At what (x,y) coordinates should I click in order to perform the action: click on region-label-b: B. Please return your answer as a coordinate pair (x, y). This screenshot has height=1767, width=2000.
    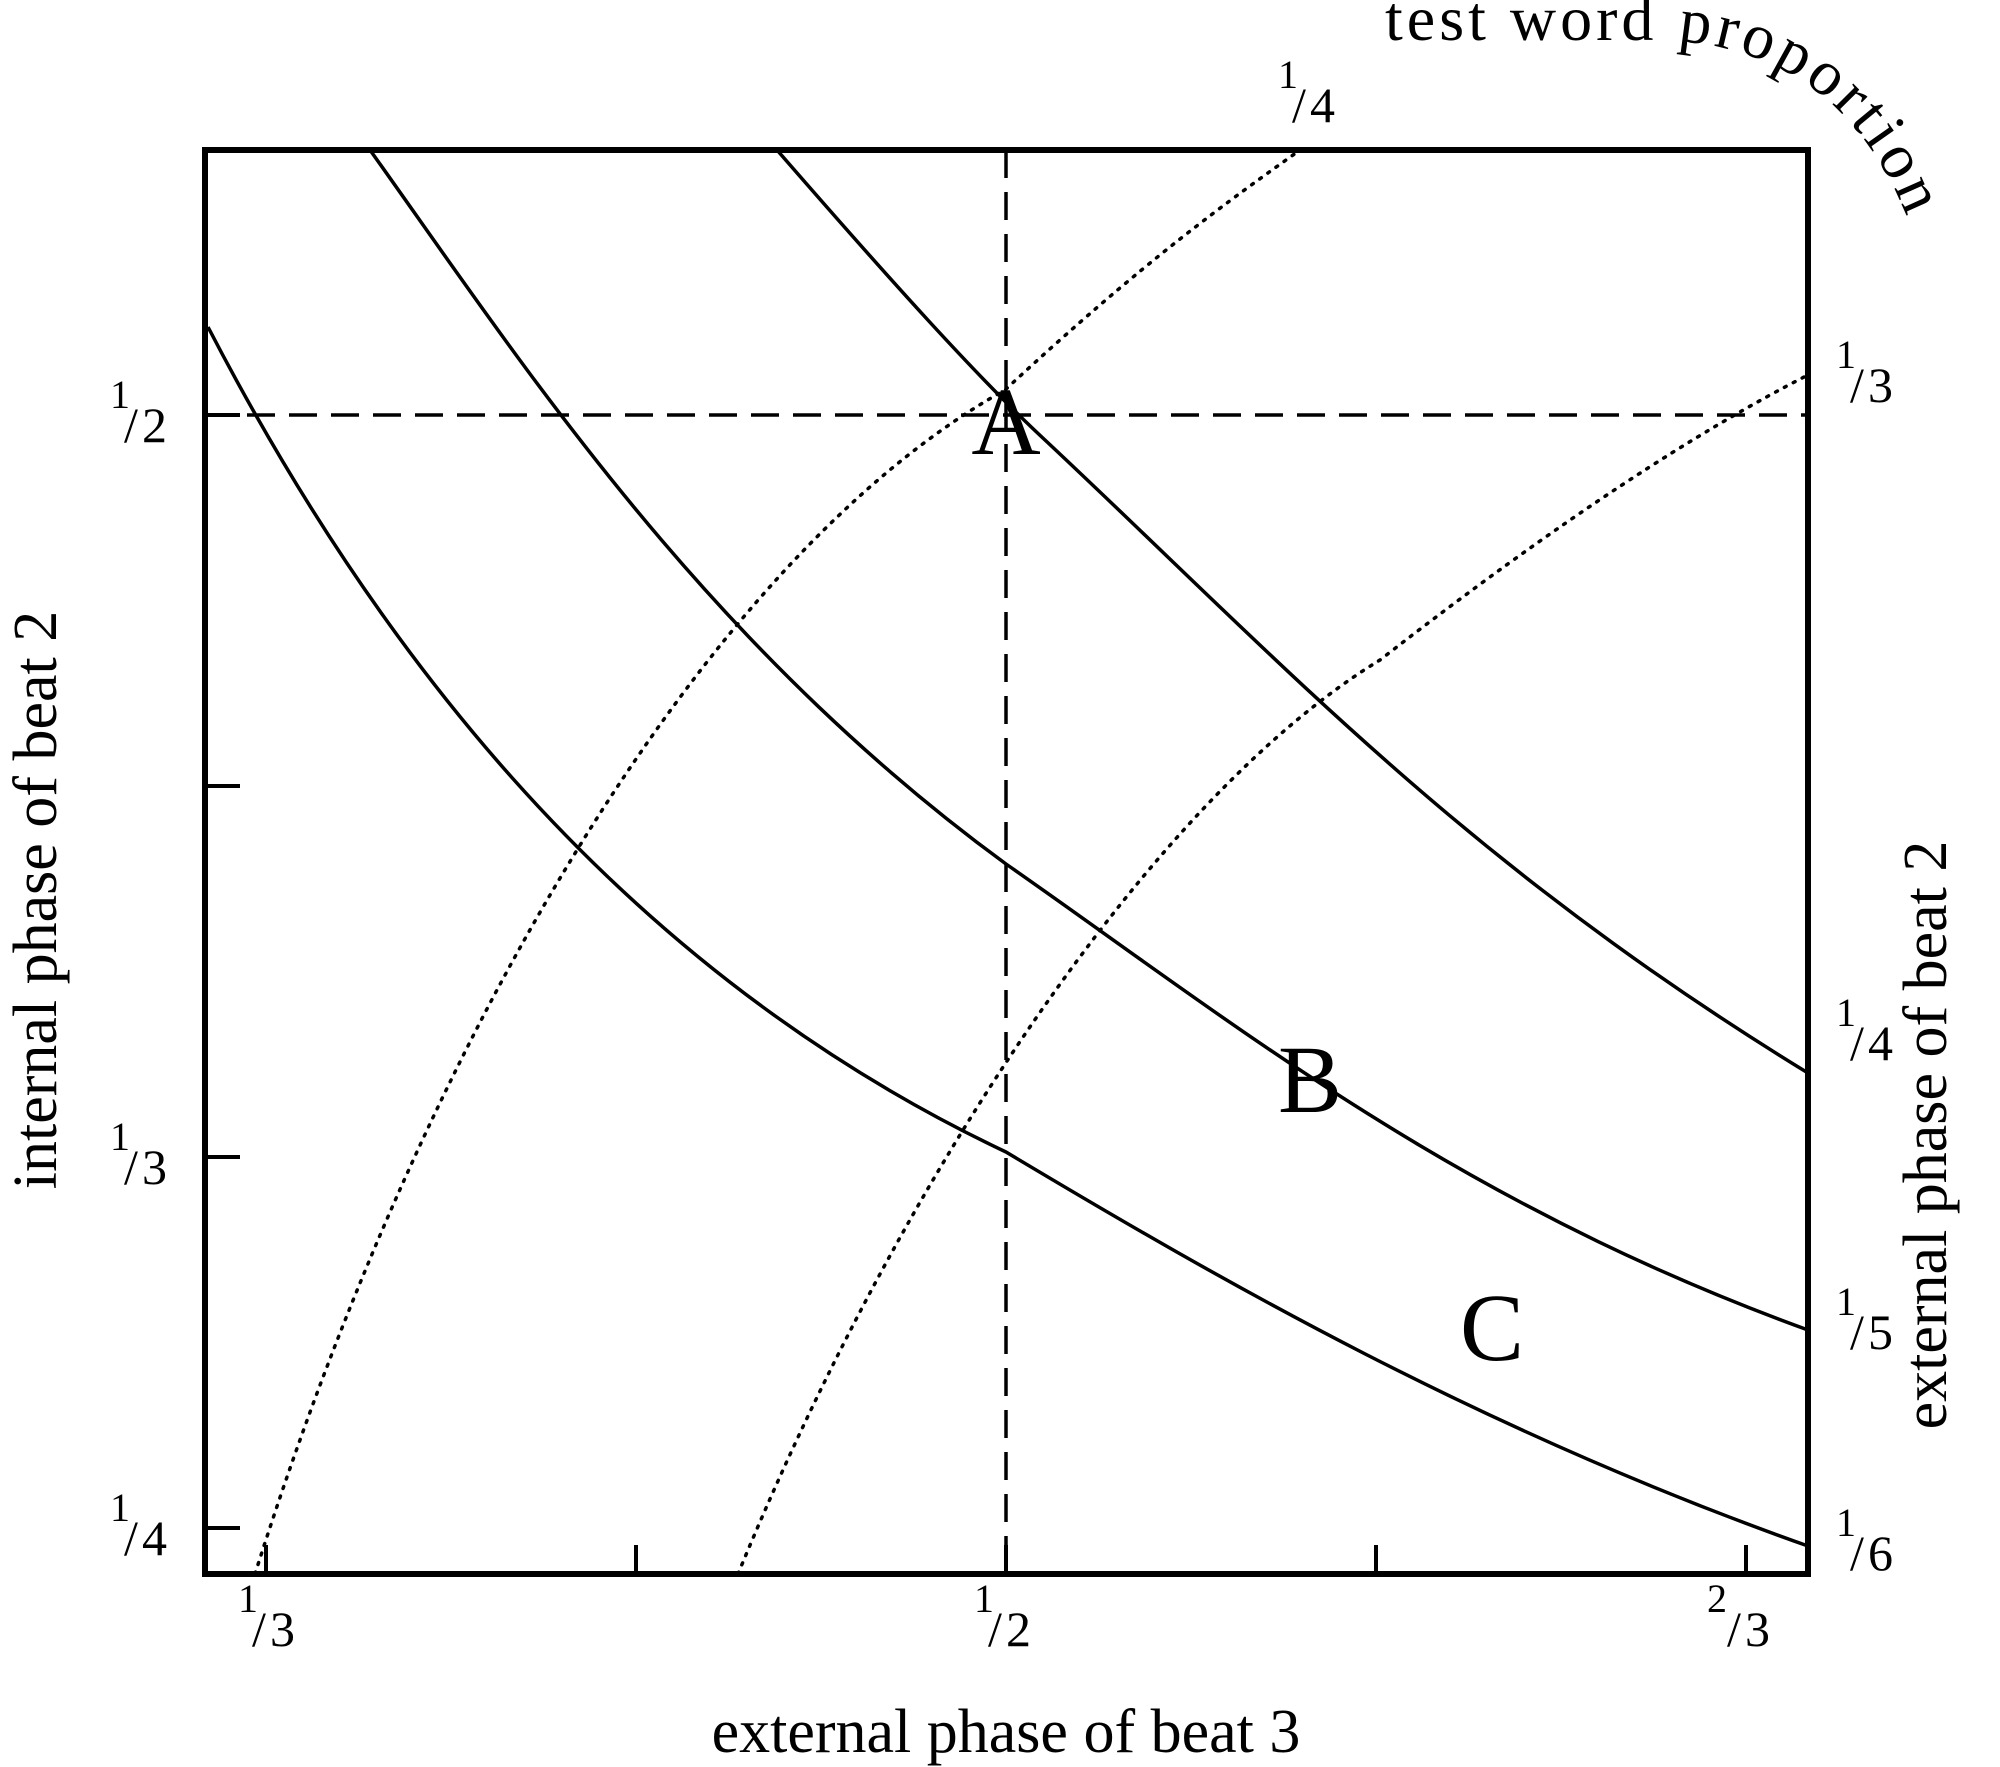
    Looking at the image, I should click on (1310, 1079).